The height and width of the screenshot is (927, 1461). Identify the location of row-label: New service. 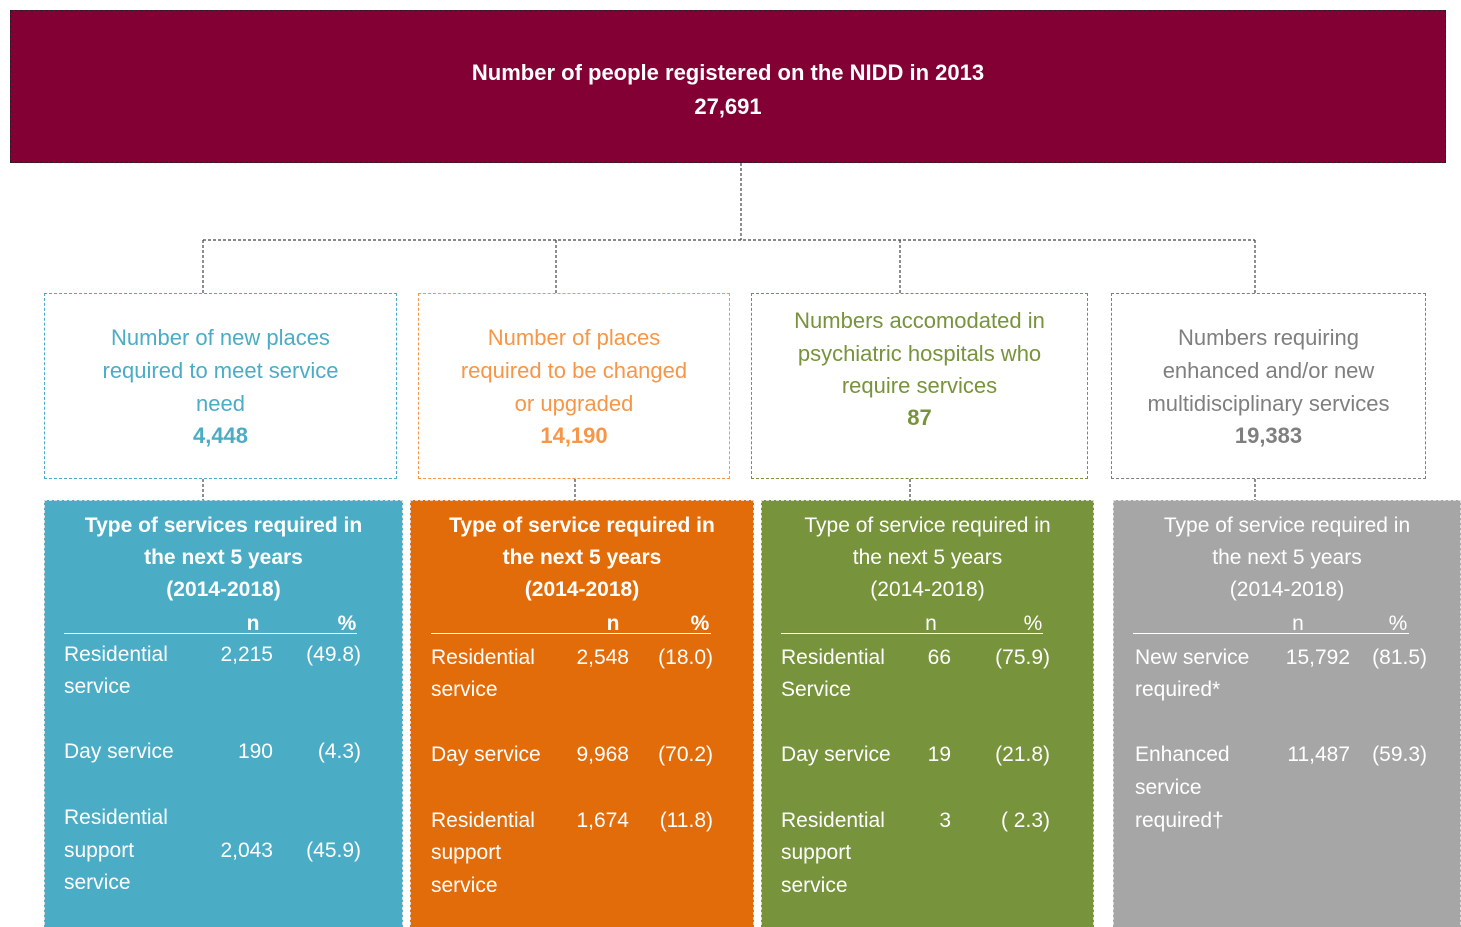
(1192, 657).